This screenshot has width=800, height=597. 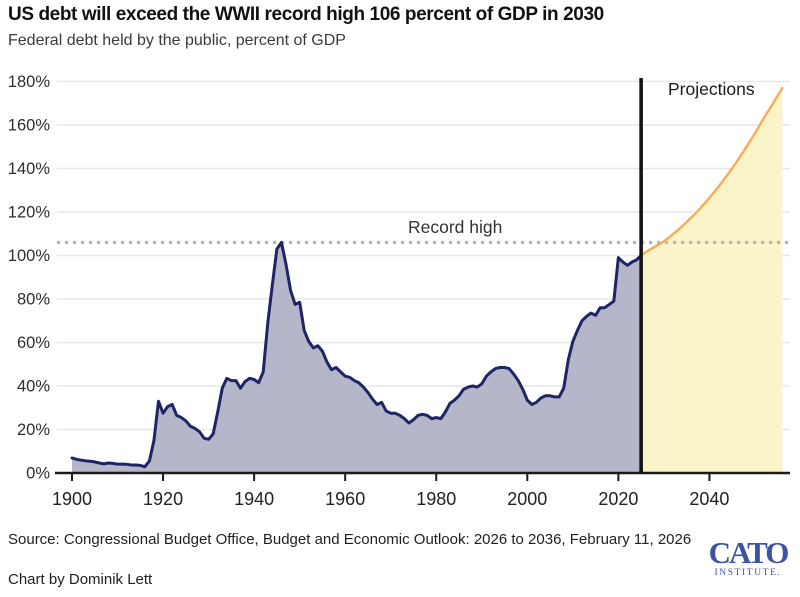 I want to click on y-axis-tick-label: 120%, so click(x=29, y=213).